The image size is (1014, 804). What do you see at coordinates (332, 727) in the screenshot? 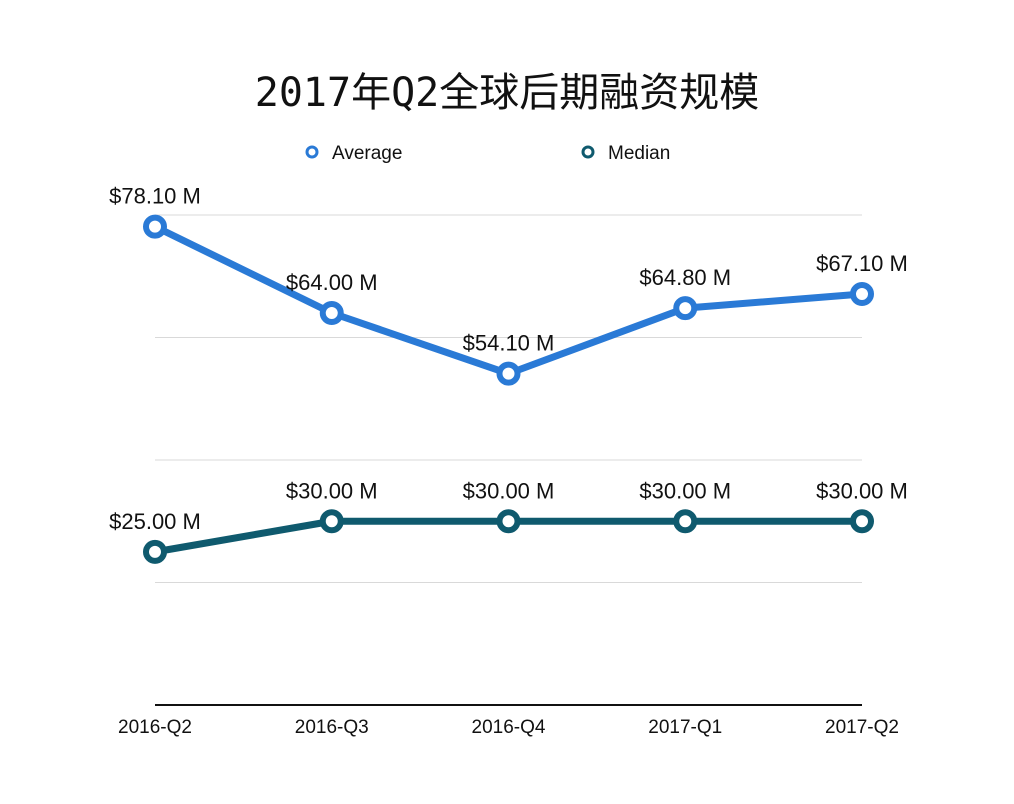
I see `x-tick-label: 2016-Q3` at bounding box center [332, 727].